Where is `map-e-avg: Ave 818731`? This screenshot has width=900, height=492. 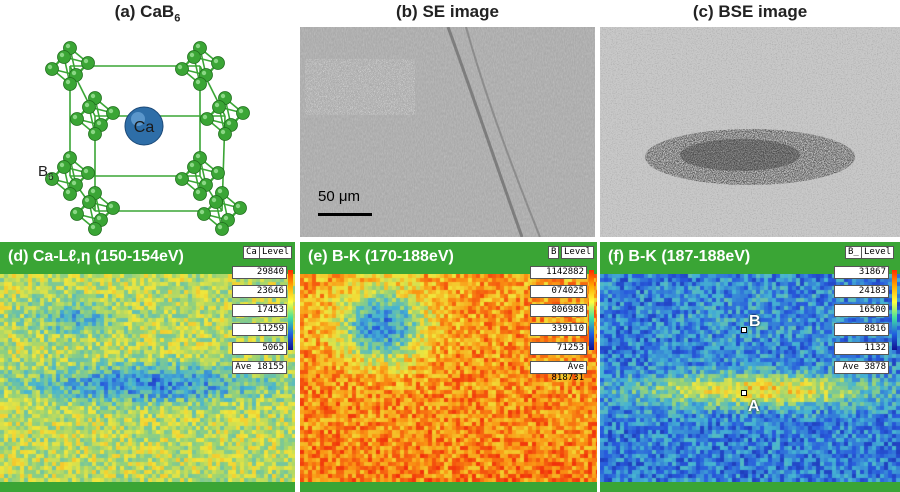 map-e-avg: Ave 818731 is located at coordinates (558, 372).